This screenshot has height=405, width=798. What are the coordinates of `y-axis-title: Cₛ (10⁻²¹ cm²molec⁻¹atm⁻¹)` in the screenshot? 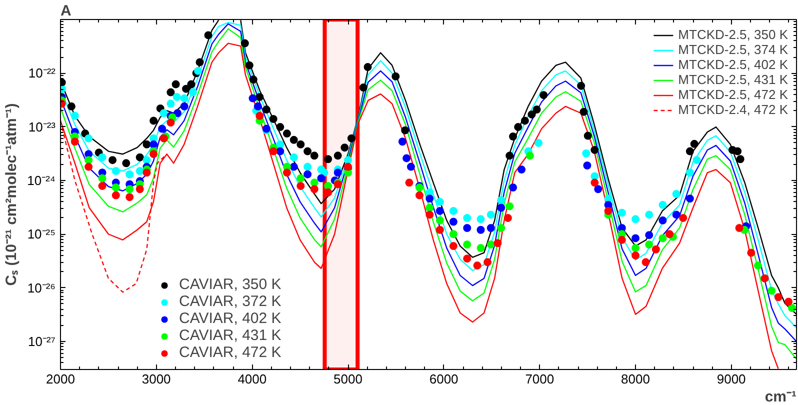 It's located at (11, 194).